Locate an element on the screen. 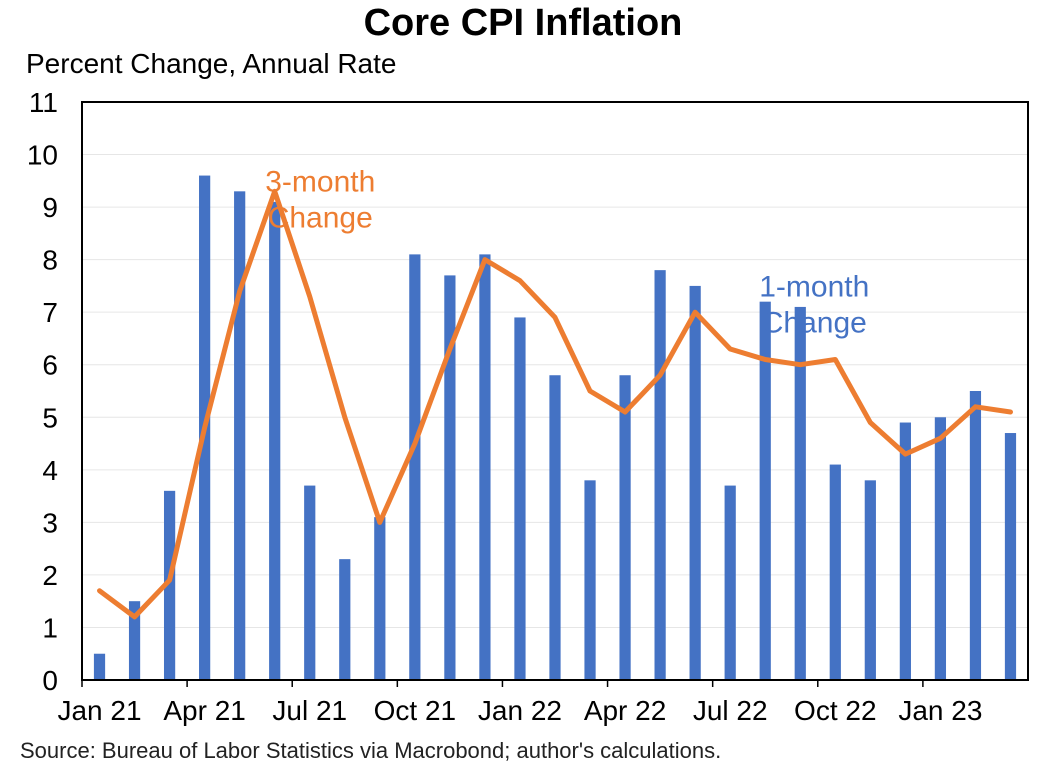 This screenshot has height=780, width=1046. y-tick-label: 2 is located at coordinates (50, 575).